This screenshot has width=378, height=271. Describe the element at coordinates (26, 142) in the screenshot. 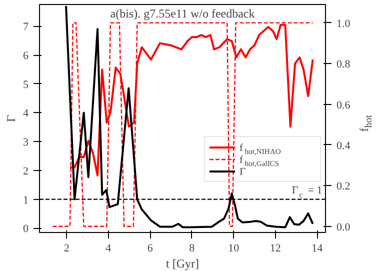

I see `y-tick-label: 3` at that location.